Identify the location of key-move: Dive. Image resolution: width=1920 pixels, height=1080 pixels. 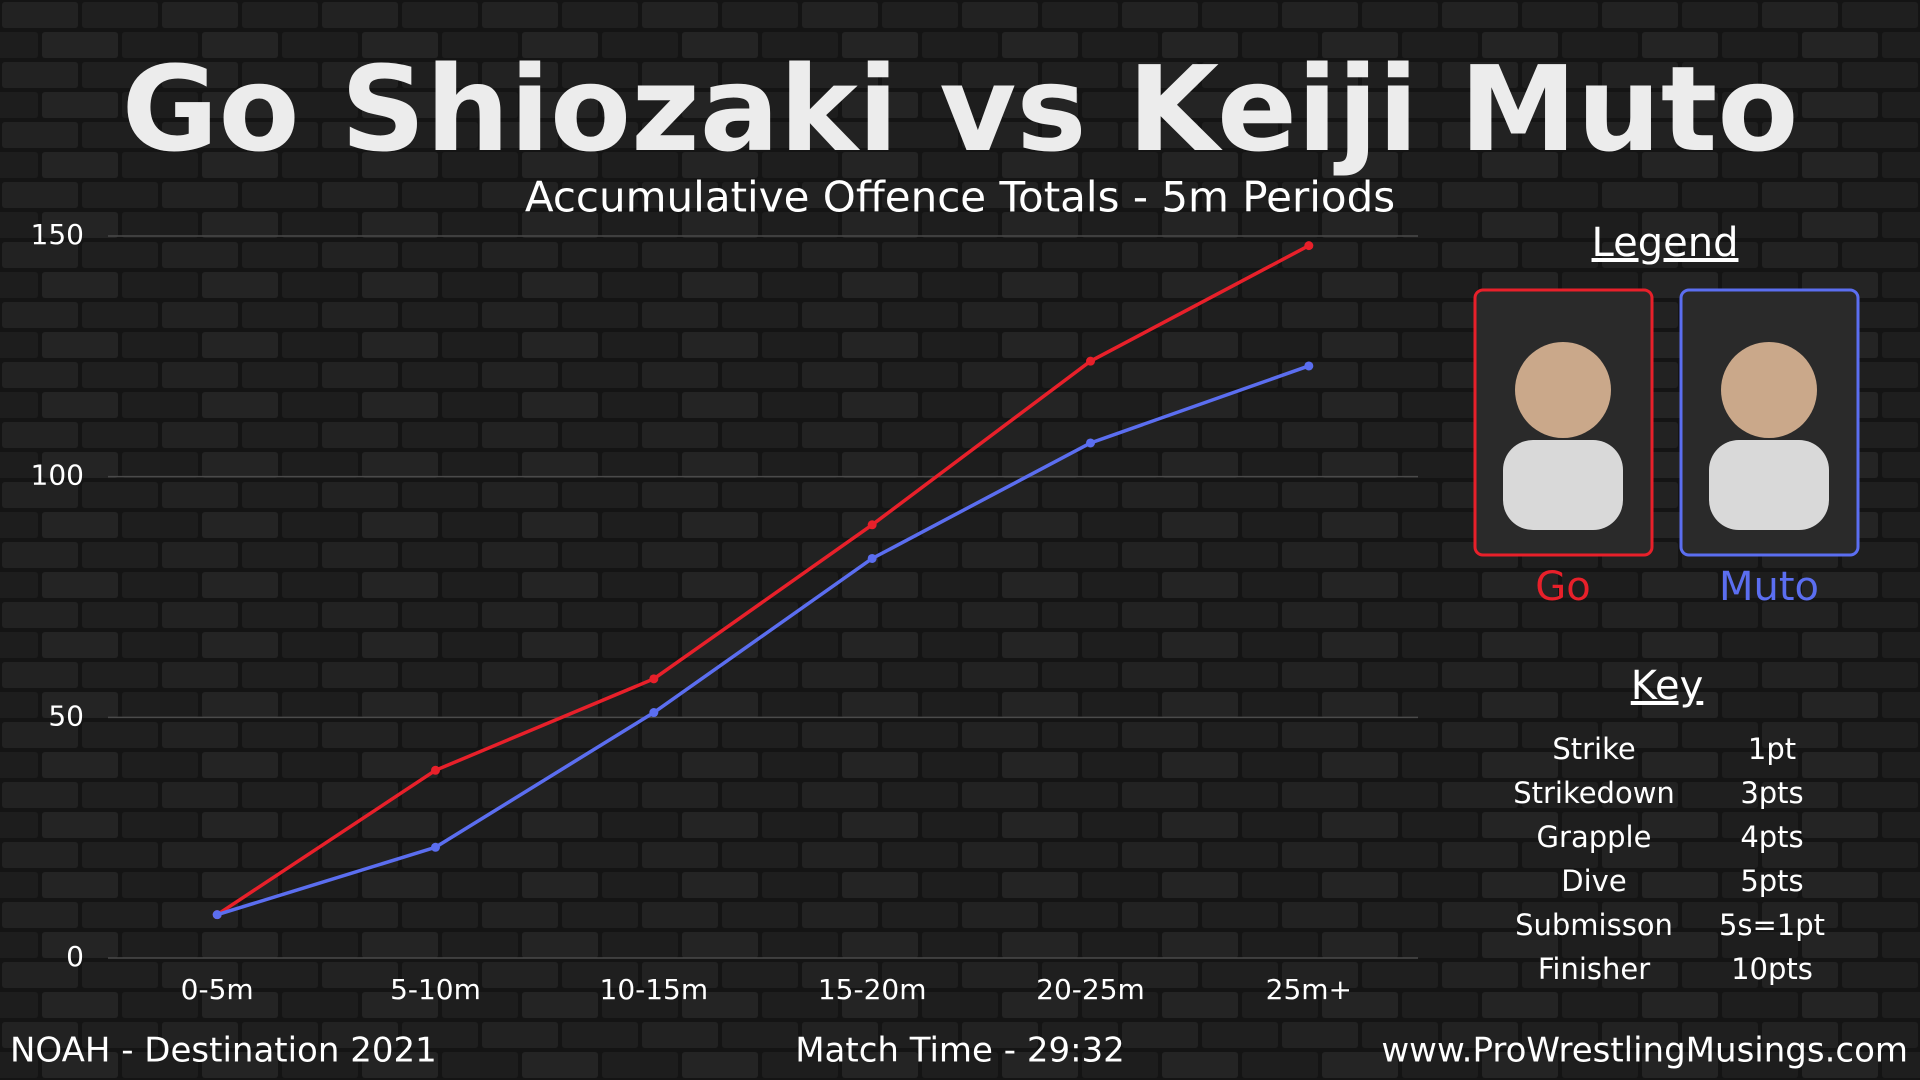
(1593, 881).